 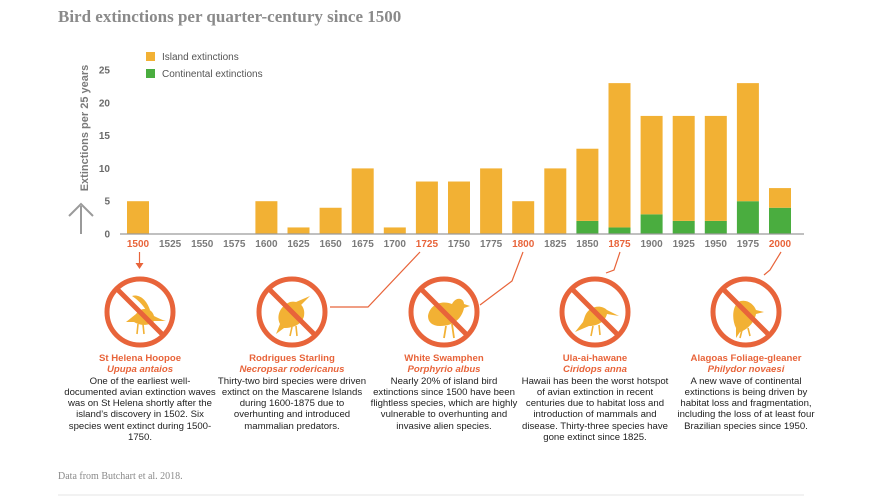 I want to click on y-tick-label: 25, so click(x=105, y=71).